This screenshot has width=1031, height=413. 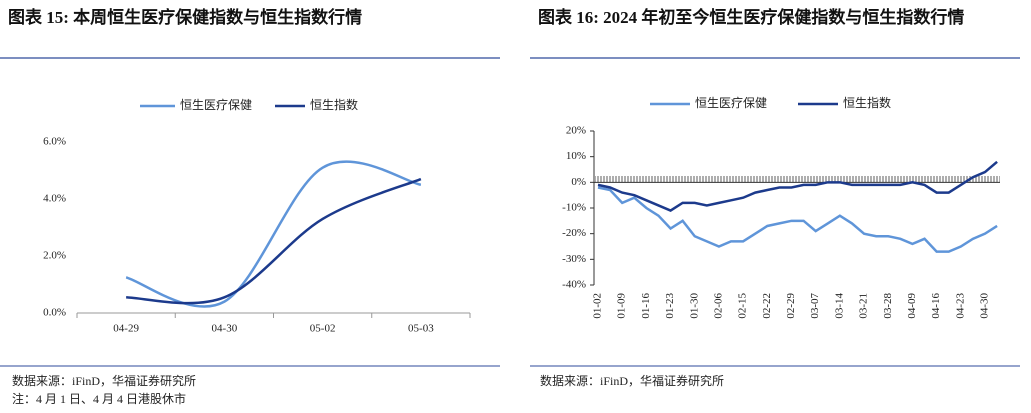 I want to click on x-tick-label: 04-09, so click(x=912, y=306).